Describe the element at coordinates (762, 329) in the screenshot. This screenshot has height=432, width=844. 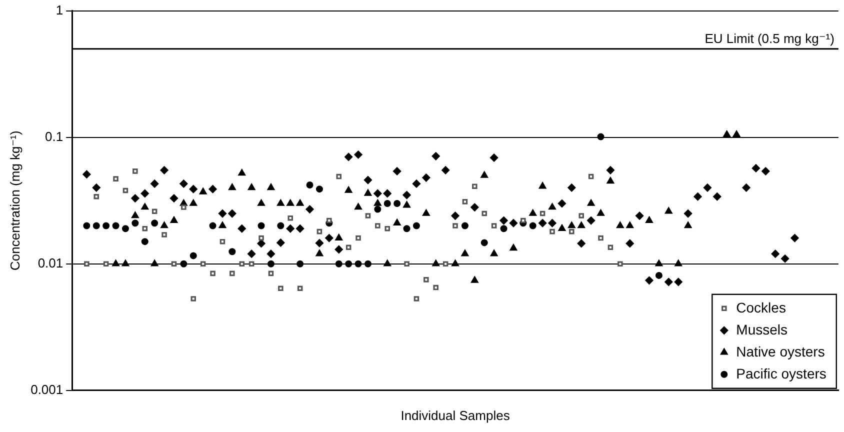
I see `legend-label: Mussels` at that location.